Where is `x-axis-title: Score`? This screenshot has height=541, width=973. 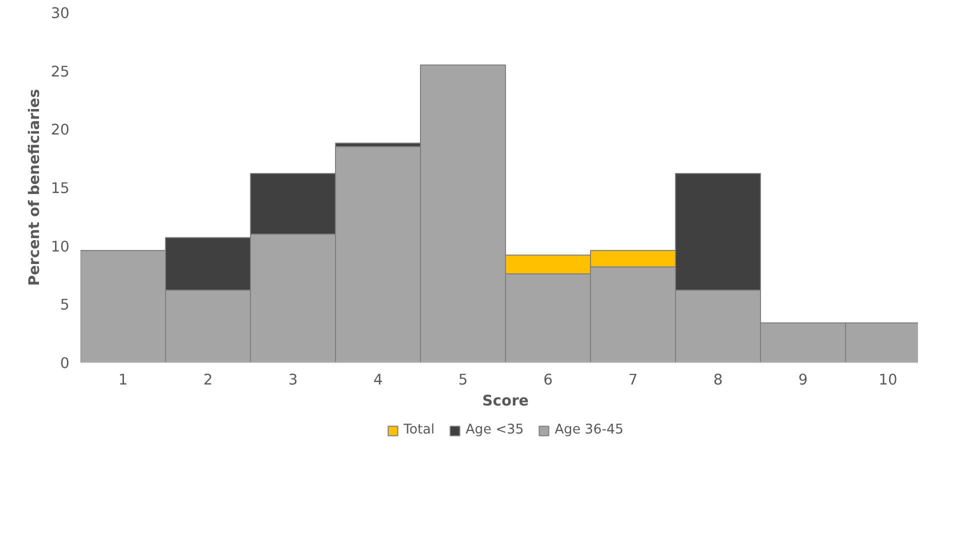 x-axis-title: Score is located at coordinates (505, 401).